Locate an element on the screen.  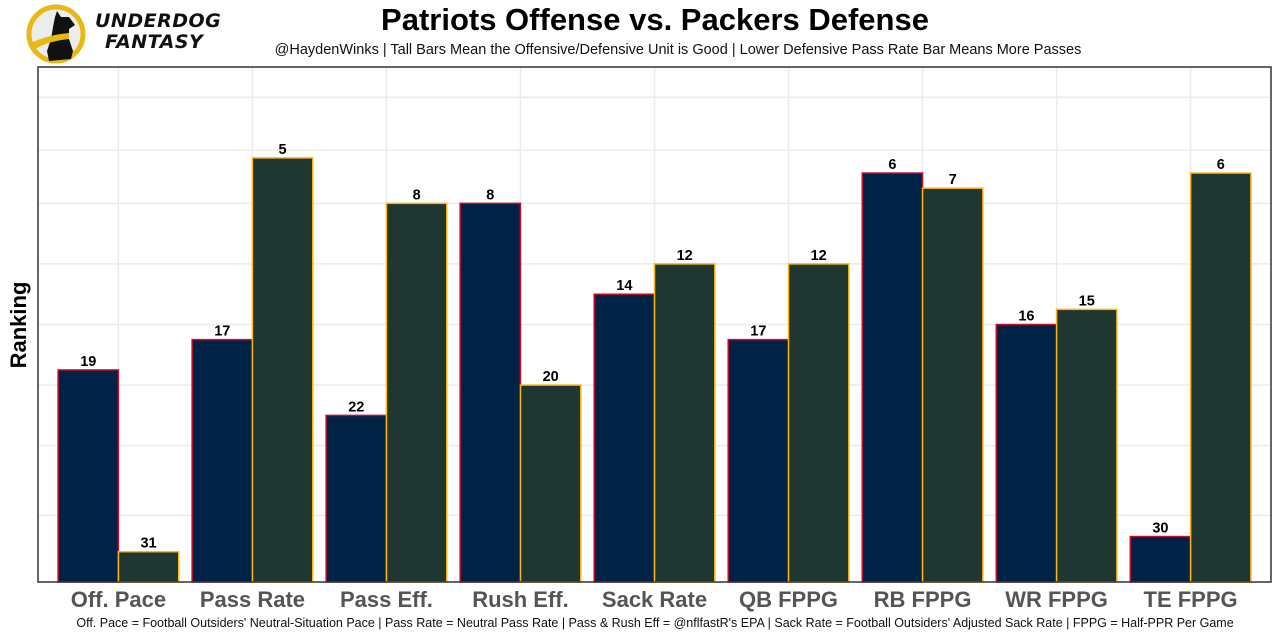
data-label-offense: 8 is located at coordinates (490, 195).